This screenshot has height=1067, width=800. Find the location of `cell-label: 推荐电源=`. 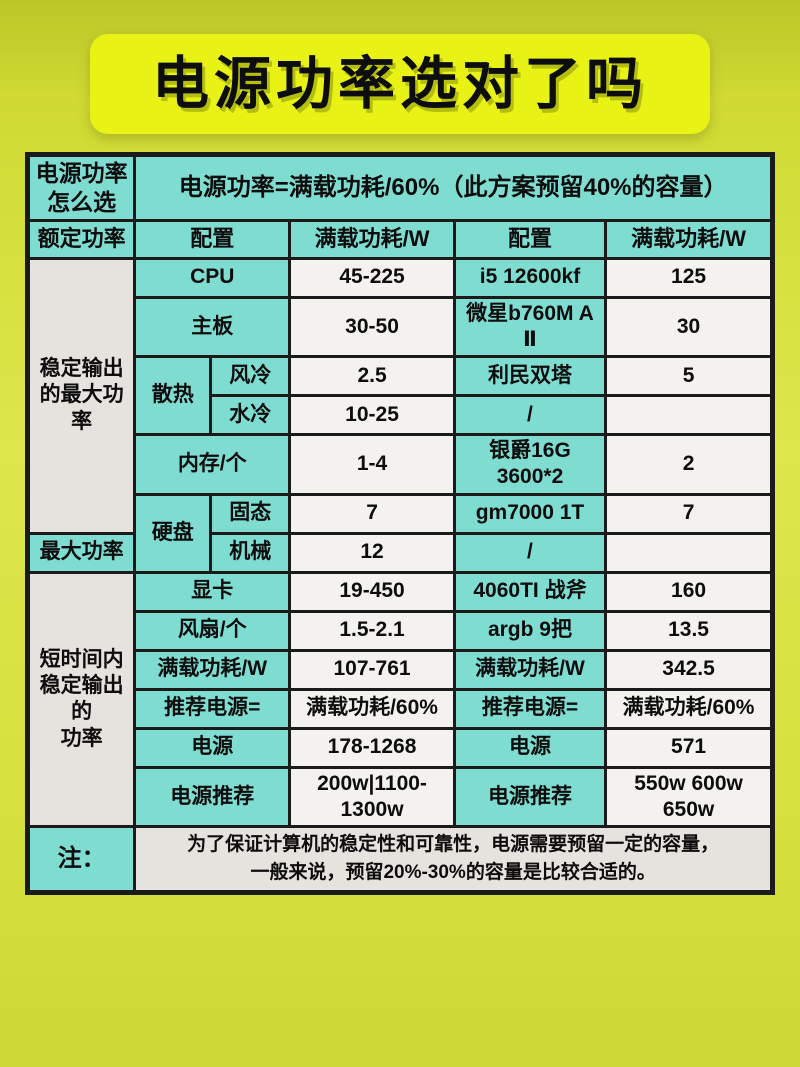

cell-label: 推荐电源= is located at coordinates (212, 708).